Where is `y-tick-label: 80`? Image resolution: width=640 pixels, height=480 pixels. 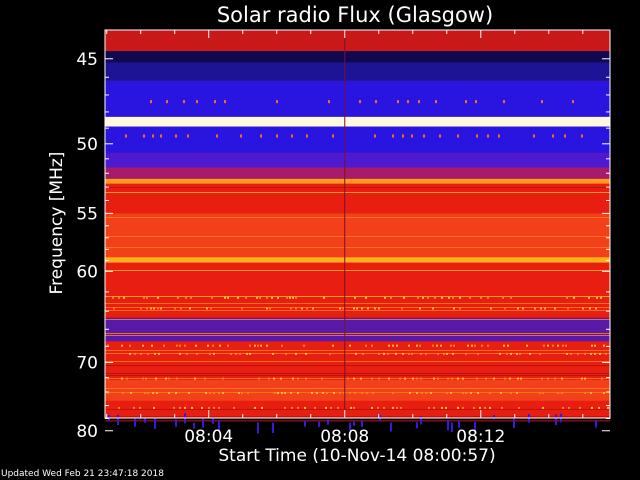 y-tick-label: 80 is located at coordinates (87, 432).